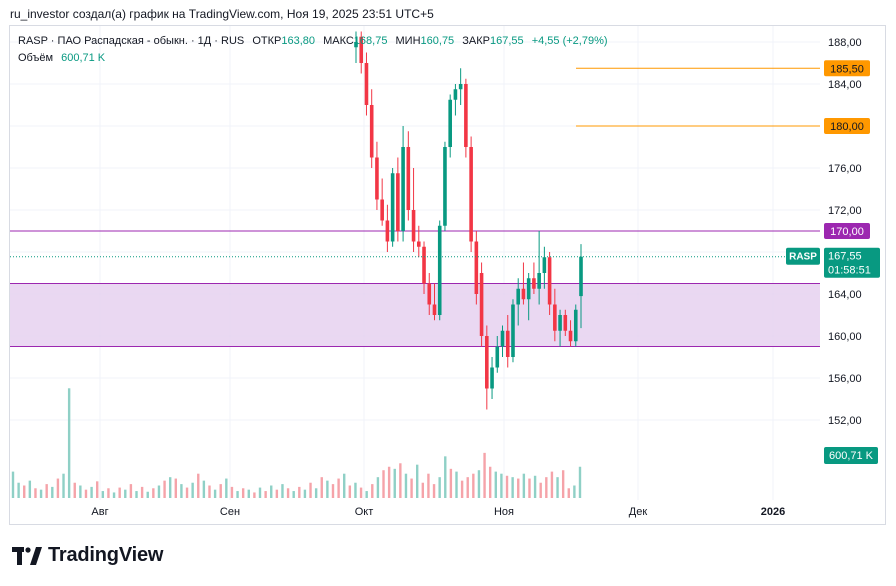 The image size is (896, 586). I want to click on countdown-text: 01:58:51, so click(849, 271).